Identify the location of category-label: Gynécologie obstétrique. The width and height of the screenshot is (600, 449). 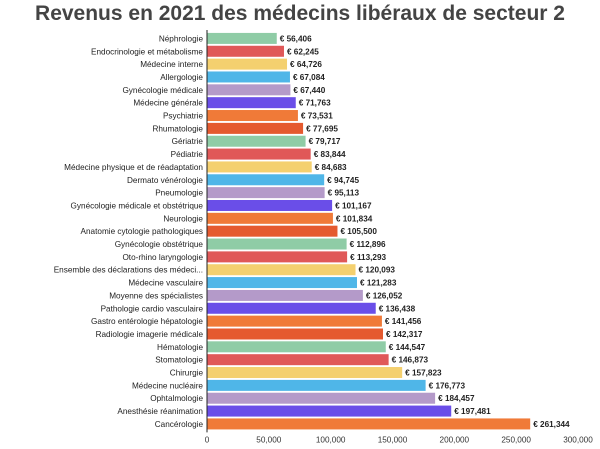
(159, 244).